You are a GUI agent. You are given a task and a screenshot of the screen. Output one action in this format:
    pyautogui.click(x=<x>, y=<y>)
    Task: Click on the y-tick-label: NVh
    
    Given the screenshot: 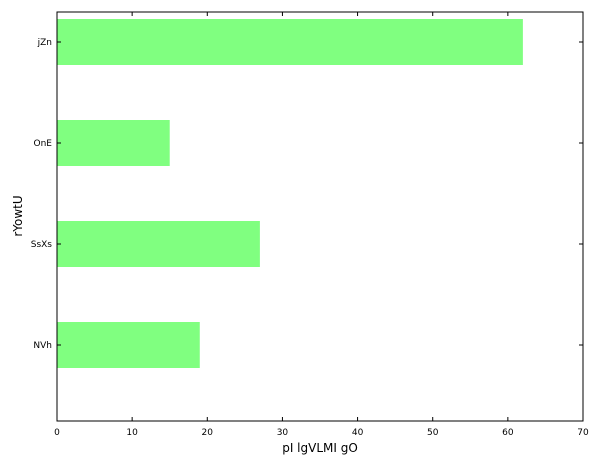 What is the action you would take?
    pyautogui.click(x=42, y=346)
    